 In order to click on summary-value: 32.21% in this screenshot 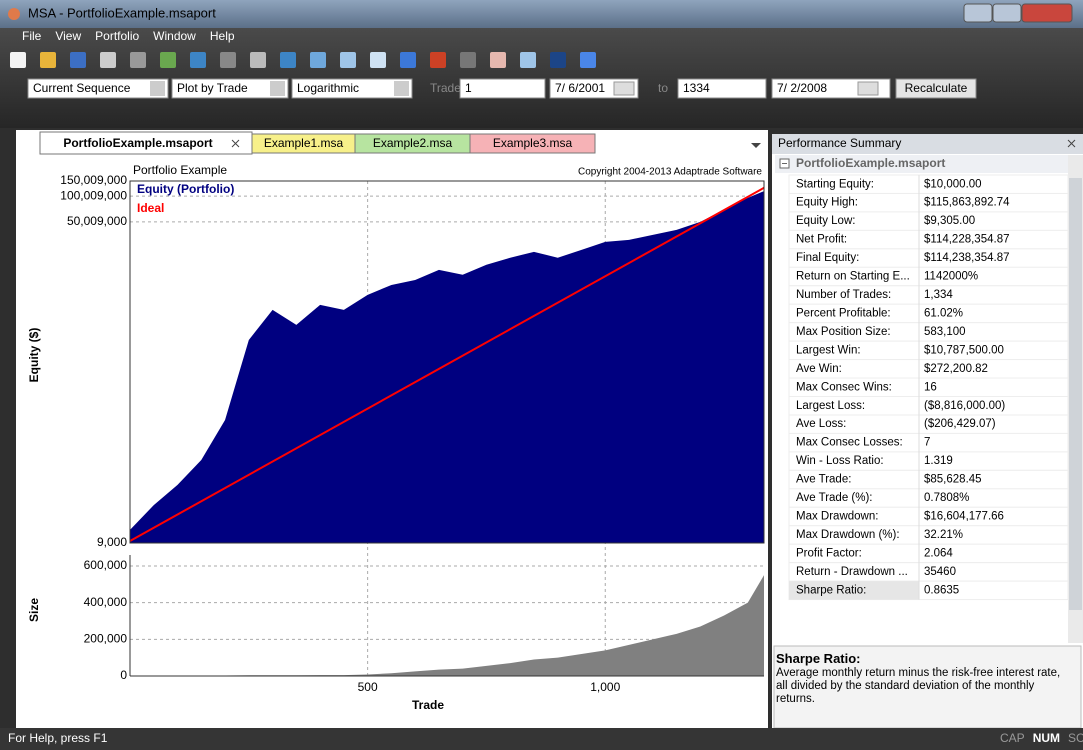, I will do `click(943, 535)`.